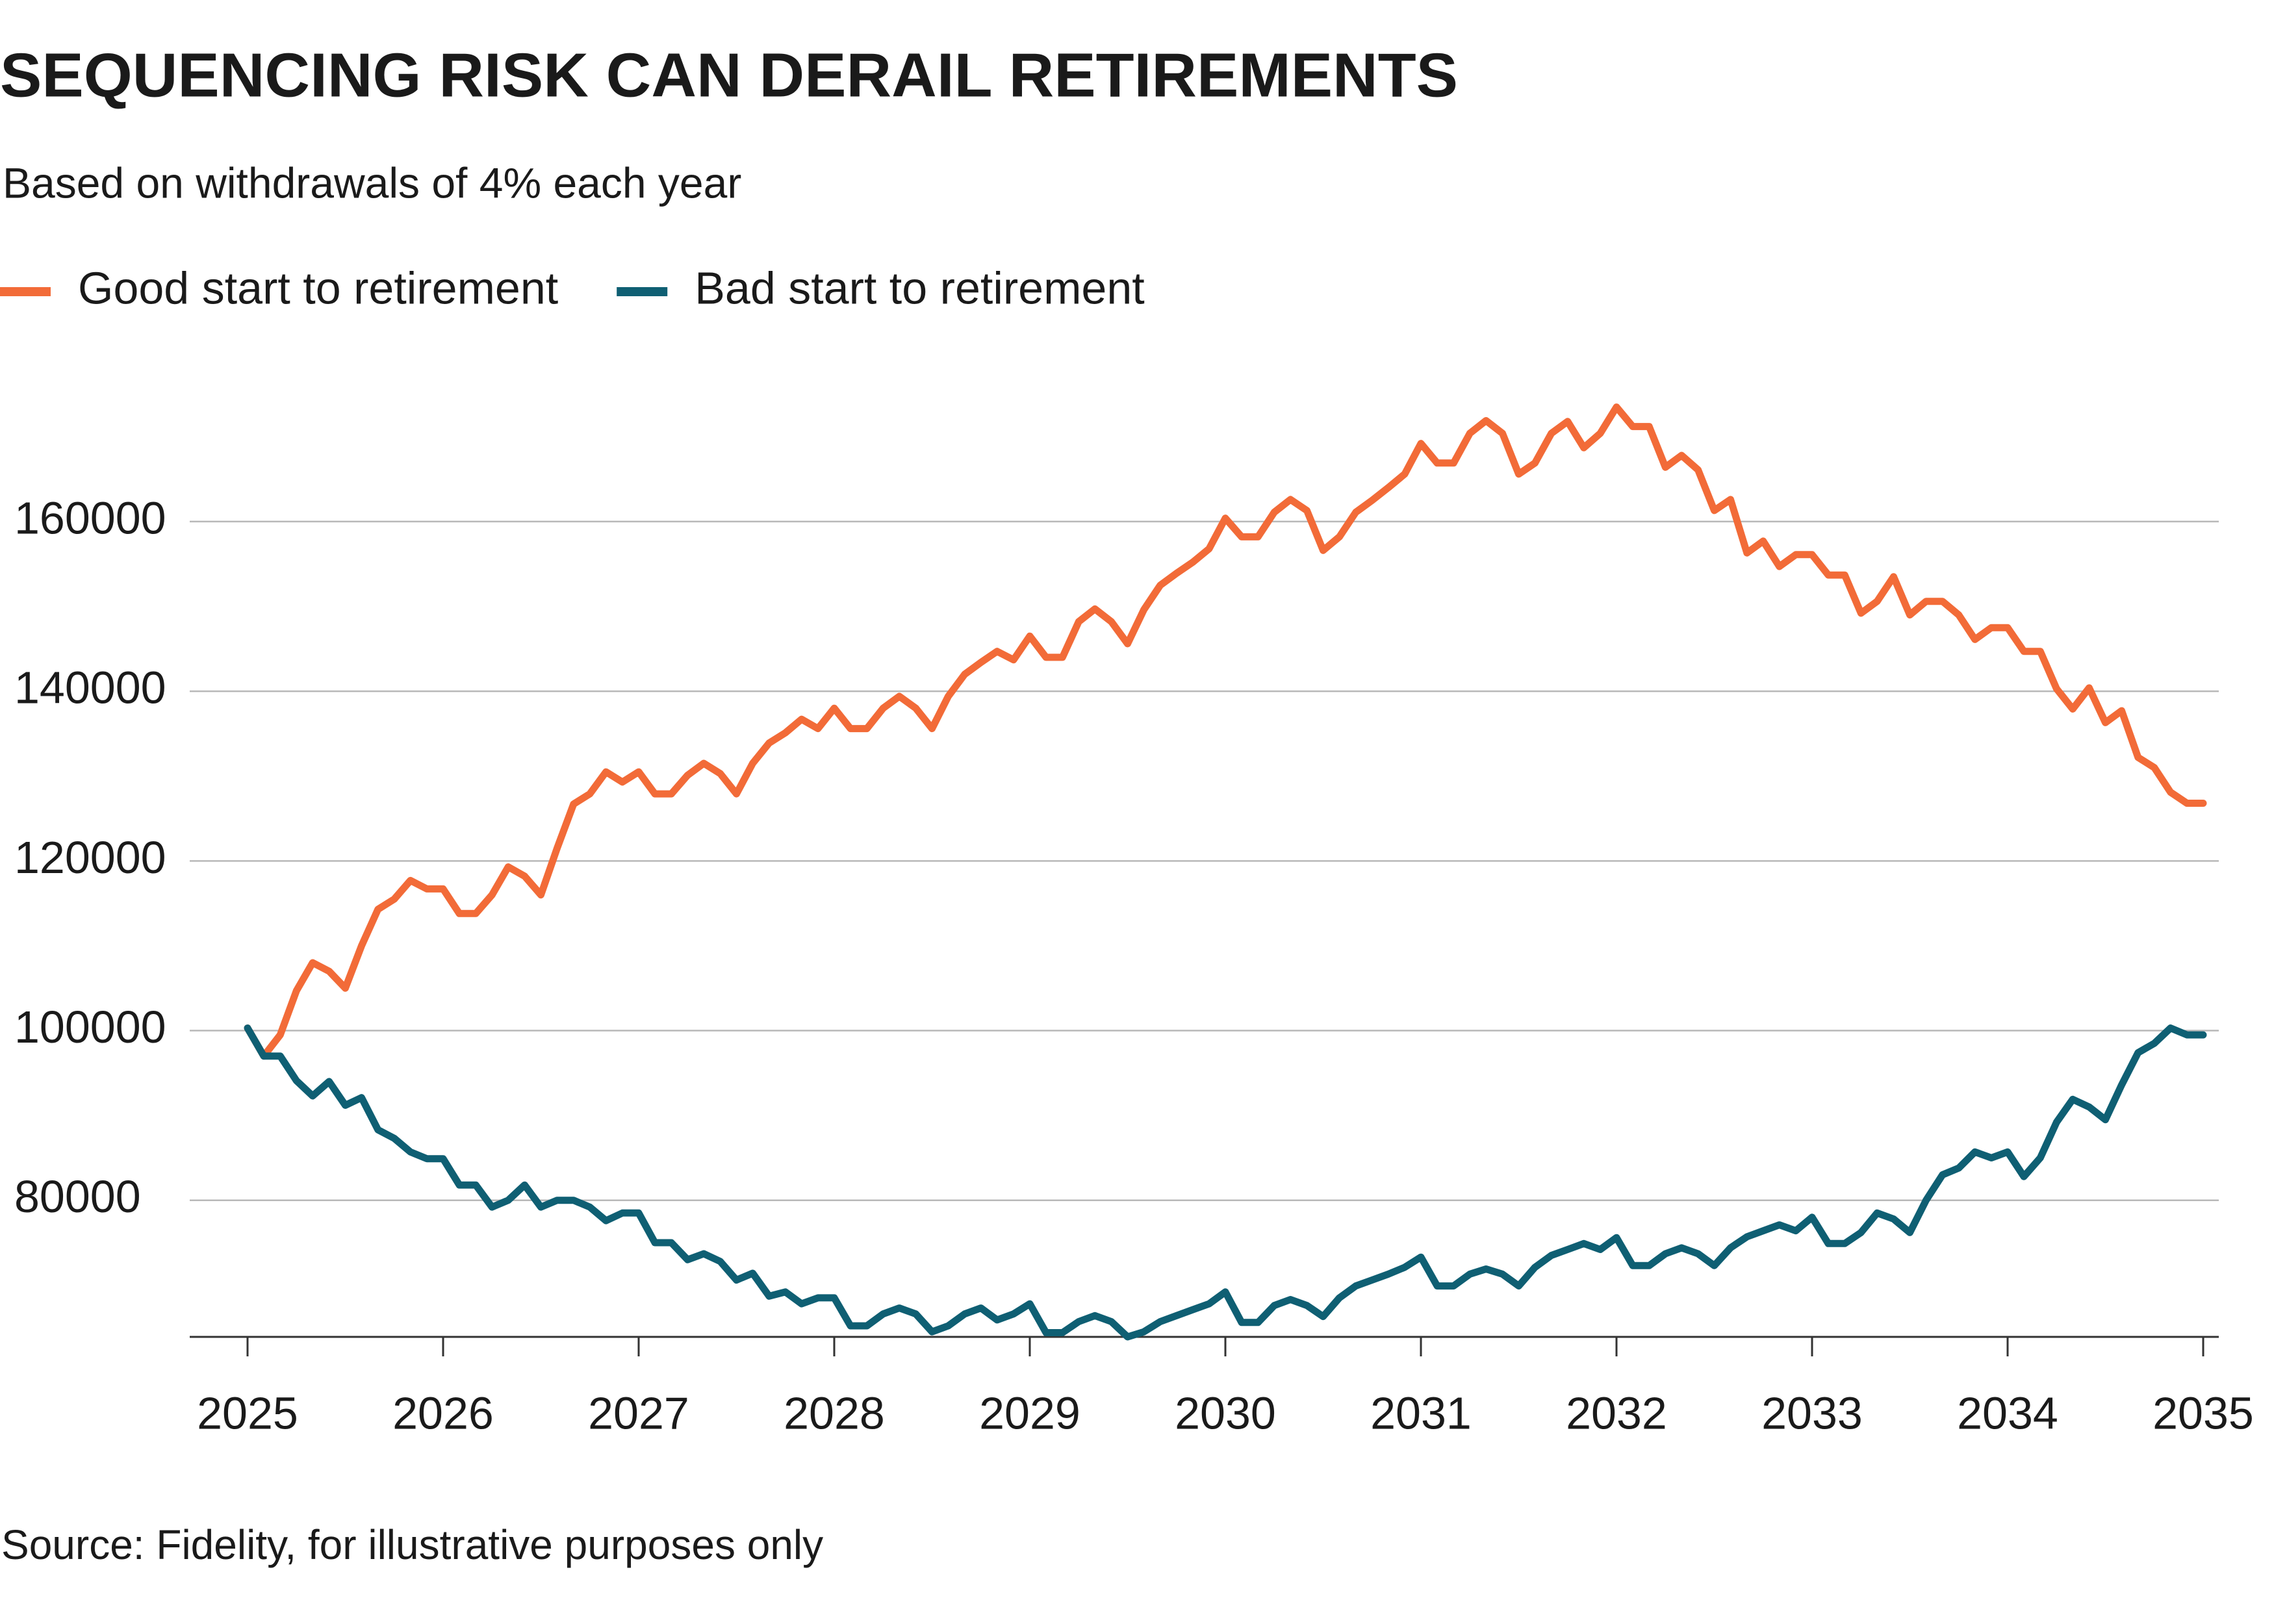 This screenshot has width=2274, height=1624. I want to click on y-tick-label: 100000, so click(90, 1027).